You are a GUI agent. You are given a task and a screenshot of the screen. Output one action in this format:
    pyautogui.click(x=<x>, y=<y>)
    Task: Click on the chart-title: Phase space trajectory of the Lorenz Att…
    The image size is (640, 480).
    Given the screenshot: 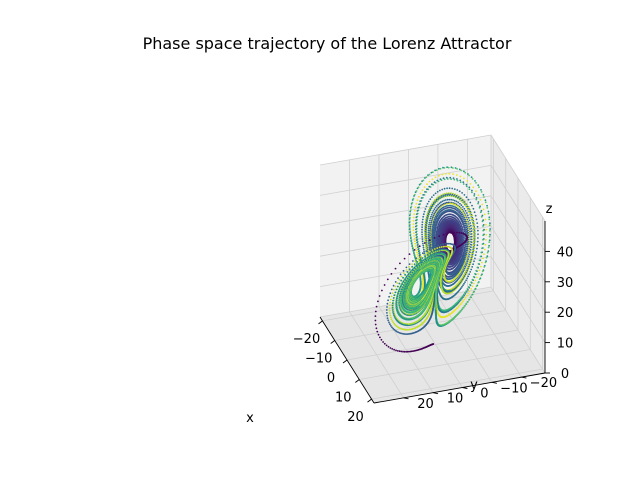 What is the action you would take?
    pyautogui.click(x=327, y=43)
    